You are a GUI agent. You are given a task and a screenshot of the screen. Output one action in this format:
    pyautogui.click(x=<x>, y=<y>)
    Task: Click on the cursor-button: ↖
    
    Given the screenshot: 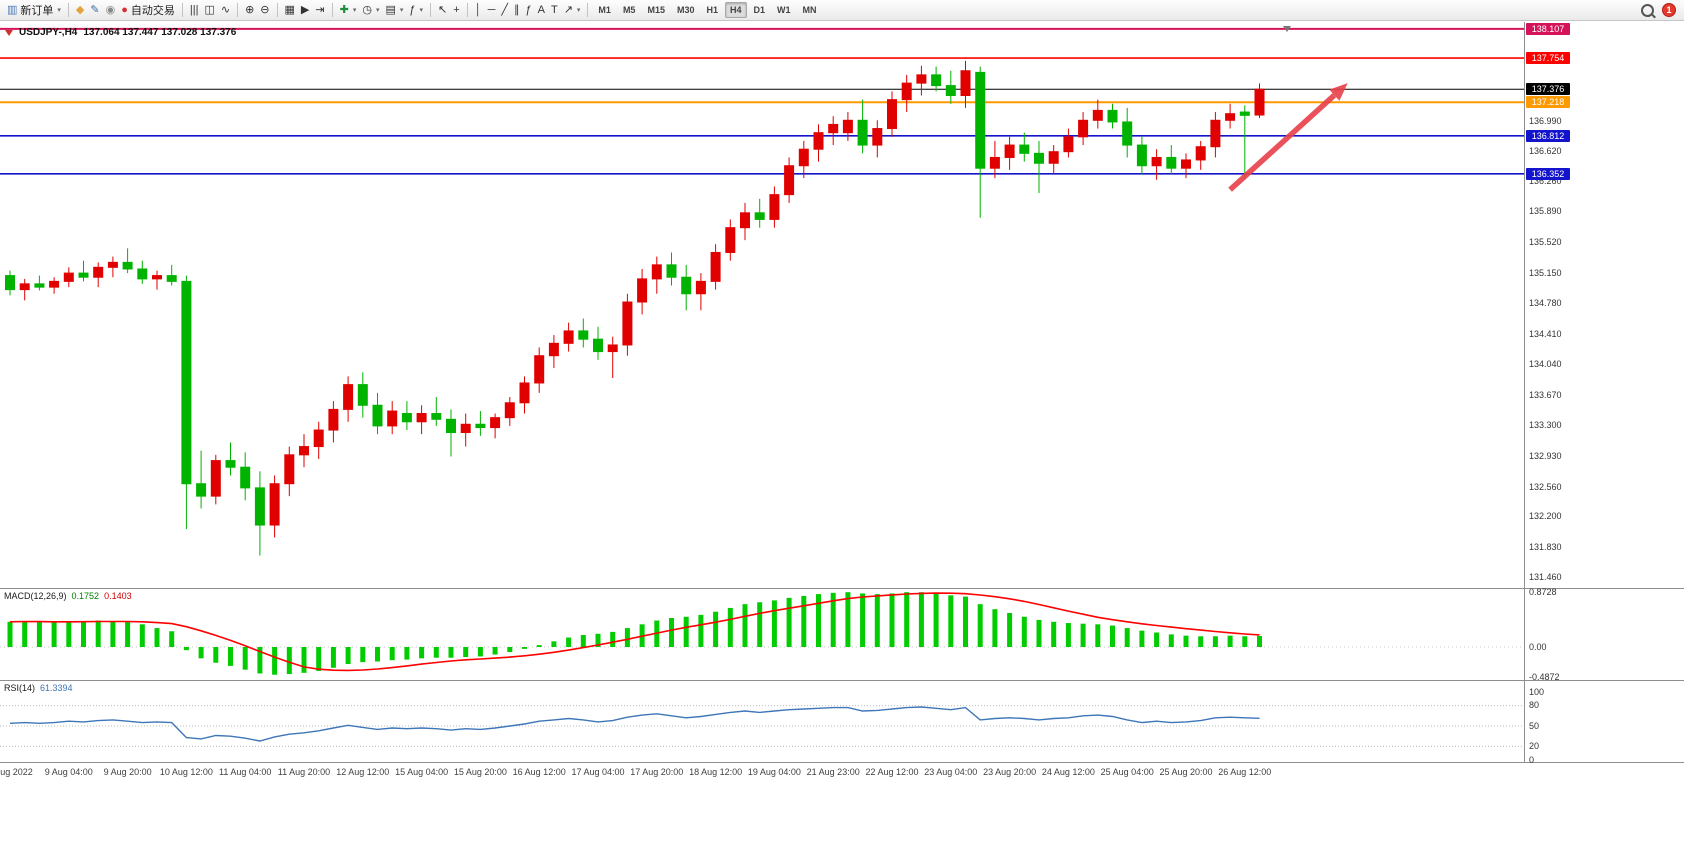 What is the action you would take?
    pyautogui.click(x=442, y=10)
    